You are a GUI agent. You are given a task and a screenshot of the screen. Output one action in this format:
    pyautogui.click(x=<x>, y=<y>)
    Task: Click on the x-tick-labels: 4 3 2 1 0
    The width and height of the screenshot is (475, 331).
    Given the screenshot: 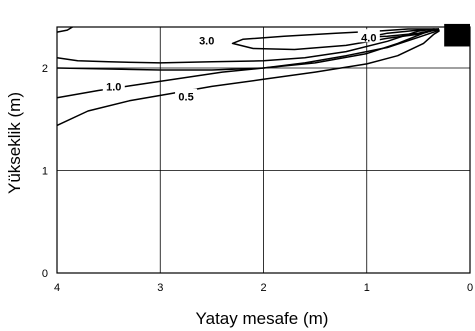 What is the action you would take?
    pyautogui.click(x=263, y=288)
    